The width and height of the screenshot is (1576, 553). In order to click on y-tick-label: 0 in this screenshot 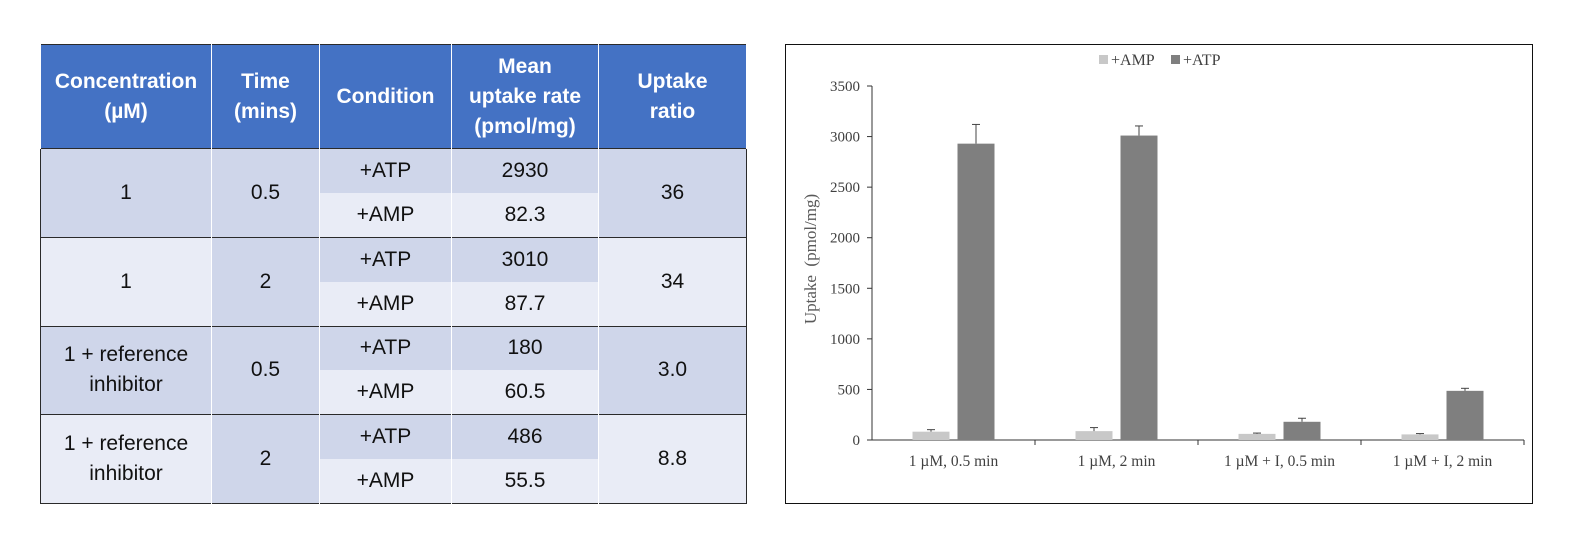, I will do `click(857, 441)`.